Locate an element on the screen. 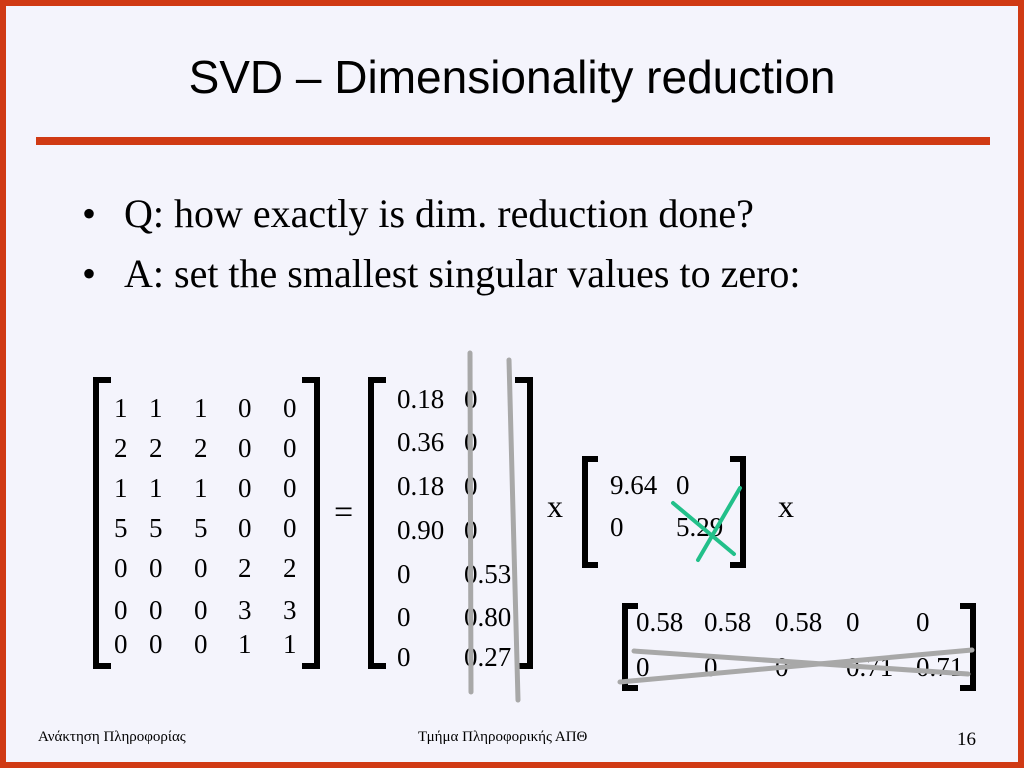  matrix-sigma-cell: 9.64 is located at coordinates (634, 485).